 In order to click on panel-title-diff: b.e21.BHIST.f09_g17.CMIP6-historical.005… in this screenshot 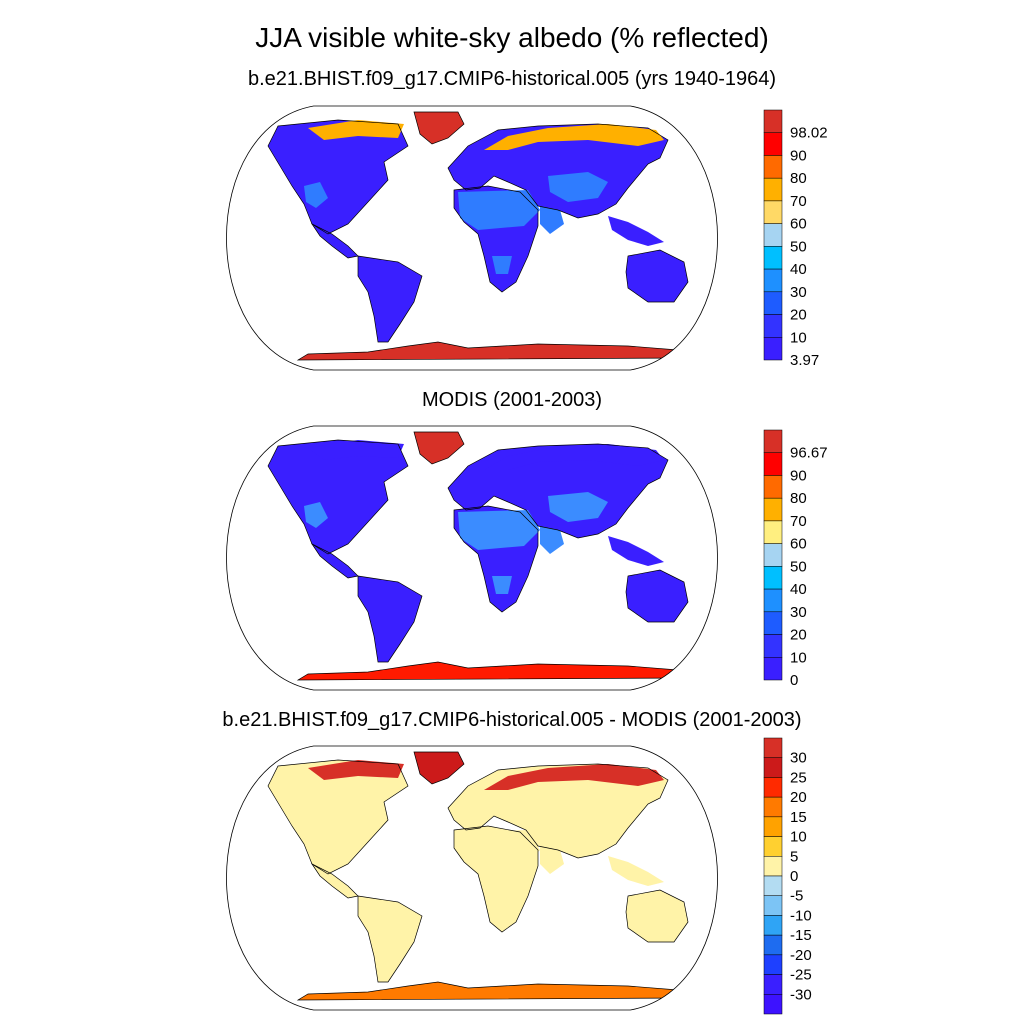, I will do `click(512, 720)`.